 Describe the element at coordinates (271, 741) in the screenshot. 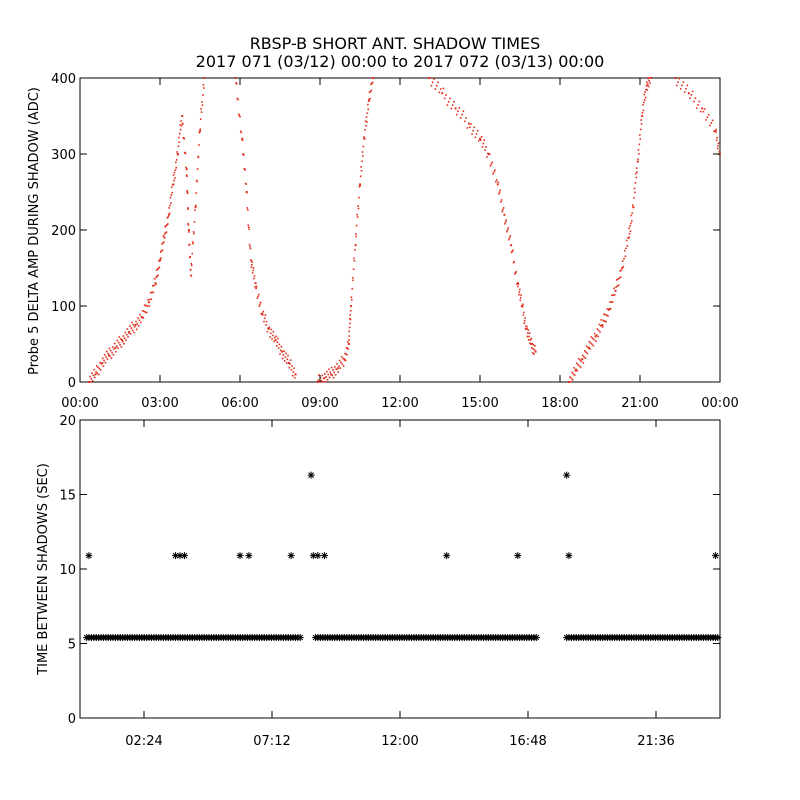

I see `bottom-x-tick-label: 07:12` at that location.